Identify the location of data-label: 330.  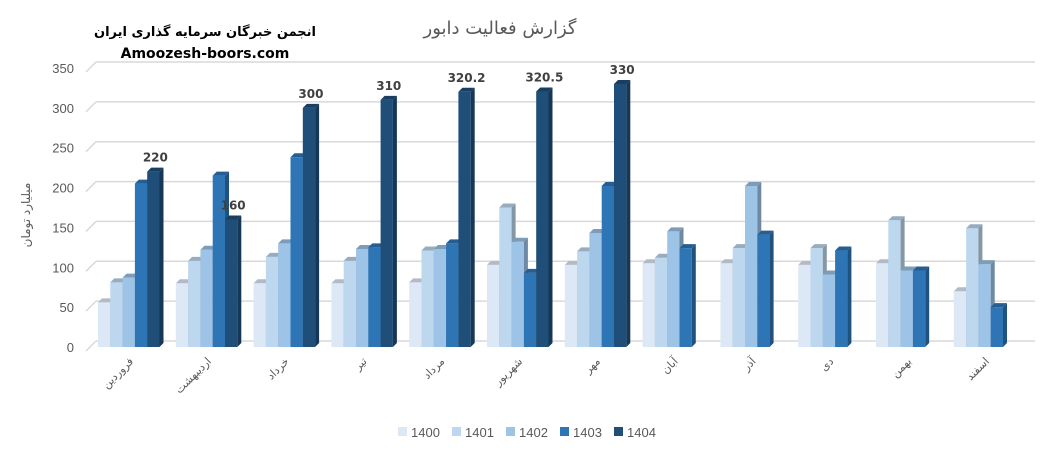
(622, 70).